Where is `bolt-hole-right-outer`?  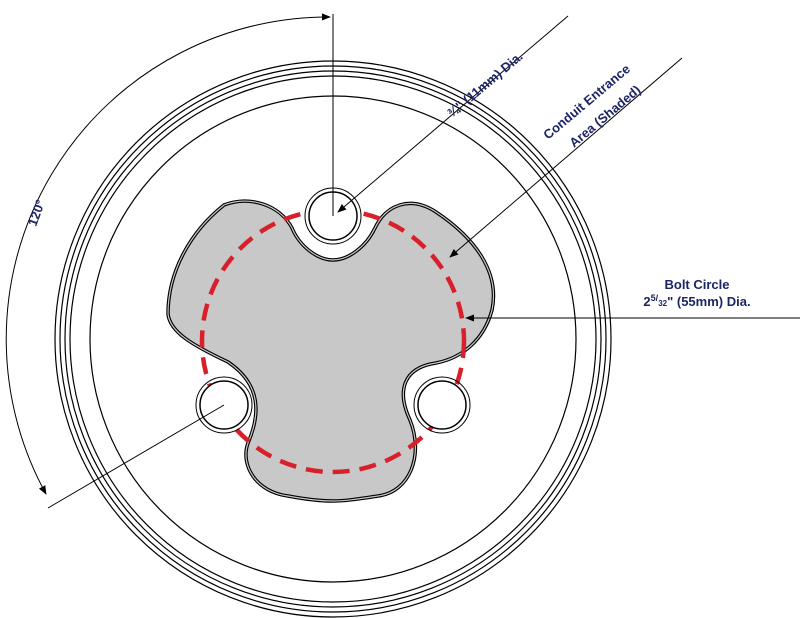
bolt-hole-right-outer is located at coordinates (442, 405).